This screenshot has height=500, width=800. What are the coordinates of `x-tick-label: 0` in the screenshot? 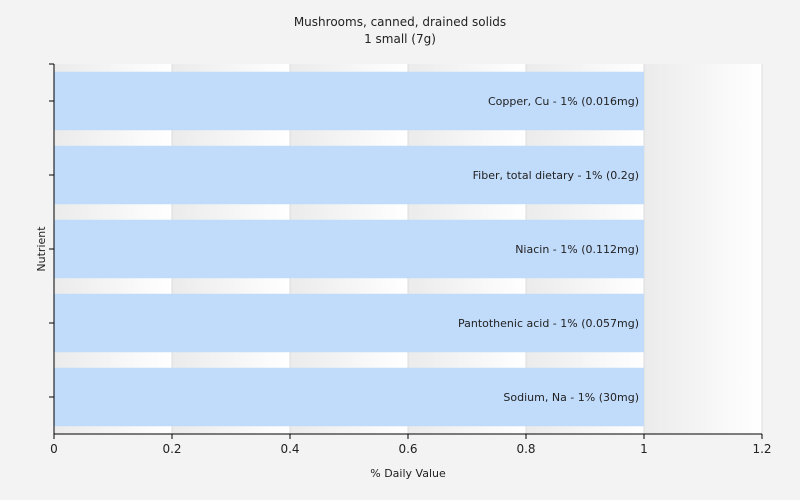 It's located at (54, 449).